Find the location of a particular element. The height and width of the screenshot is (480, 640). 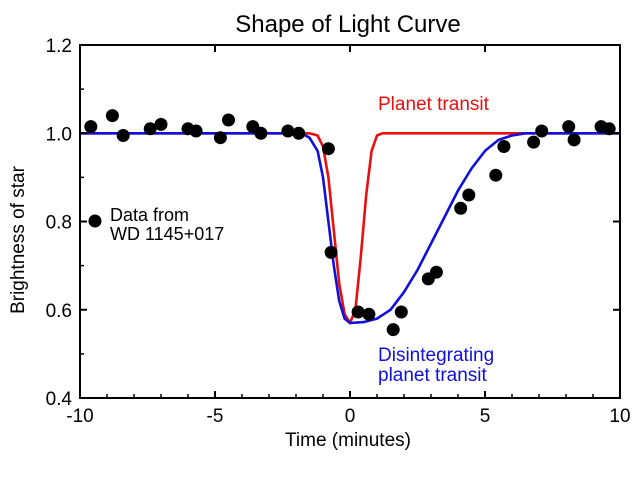

x-axis-label: Time (minutes) is located at coordinates (348, 440).